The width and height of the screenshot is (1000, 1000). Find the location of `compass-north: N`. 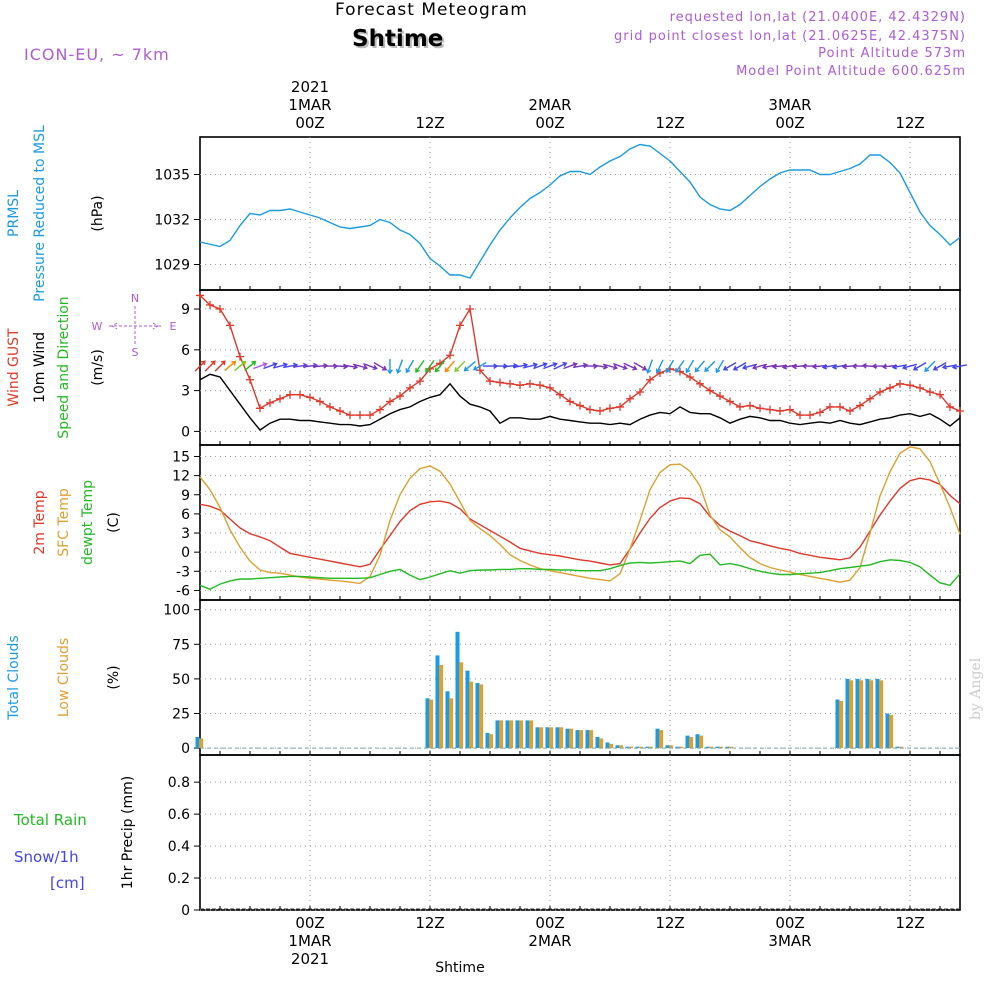

compass-north: N is located at coordinates (135, 298).